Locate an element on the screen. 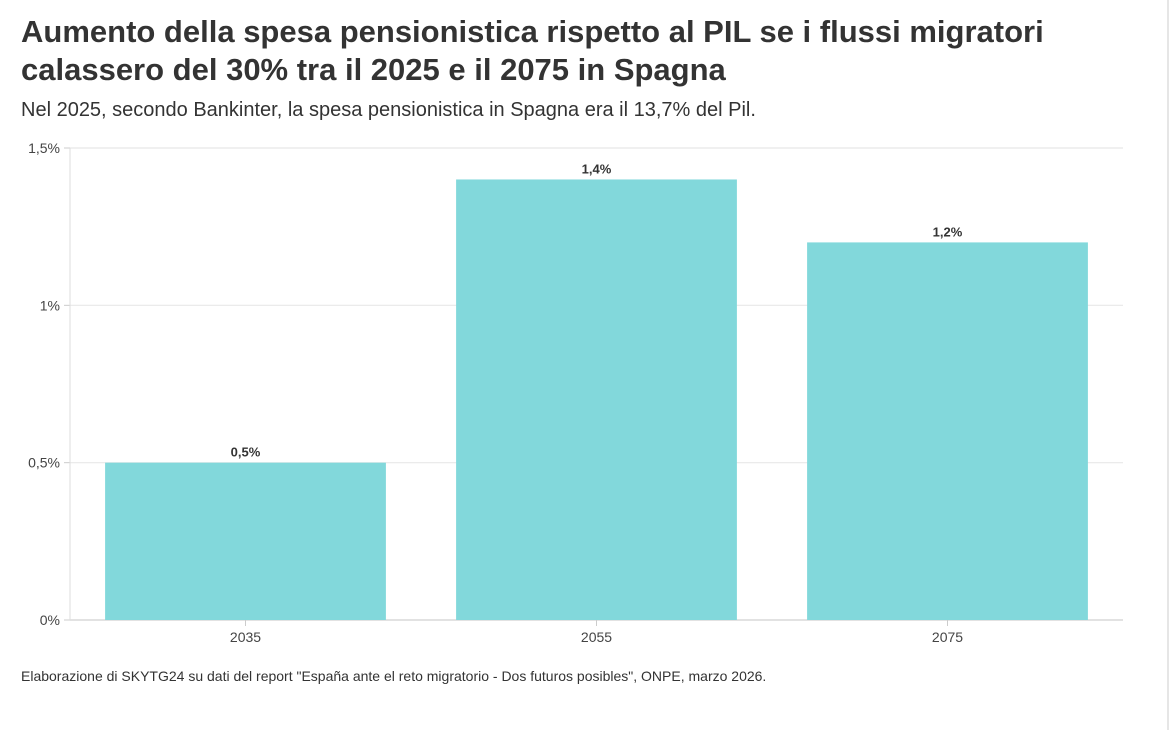  data-label-2055: 1,4% is located at coordinates (597, 168).